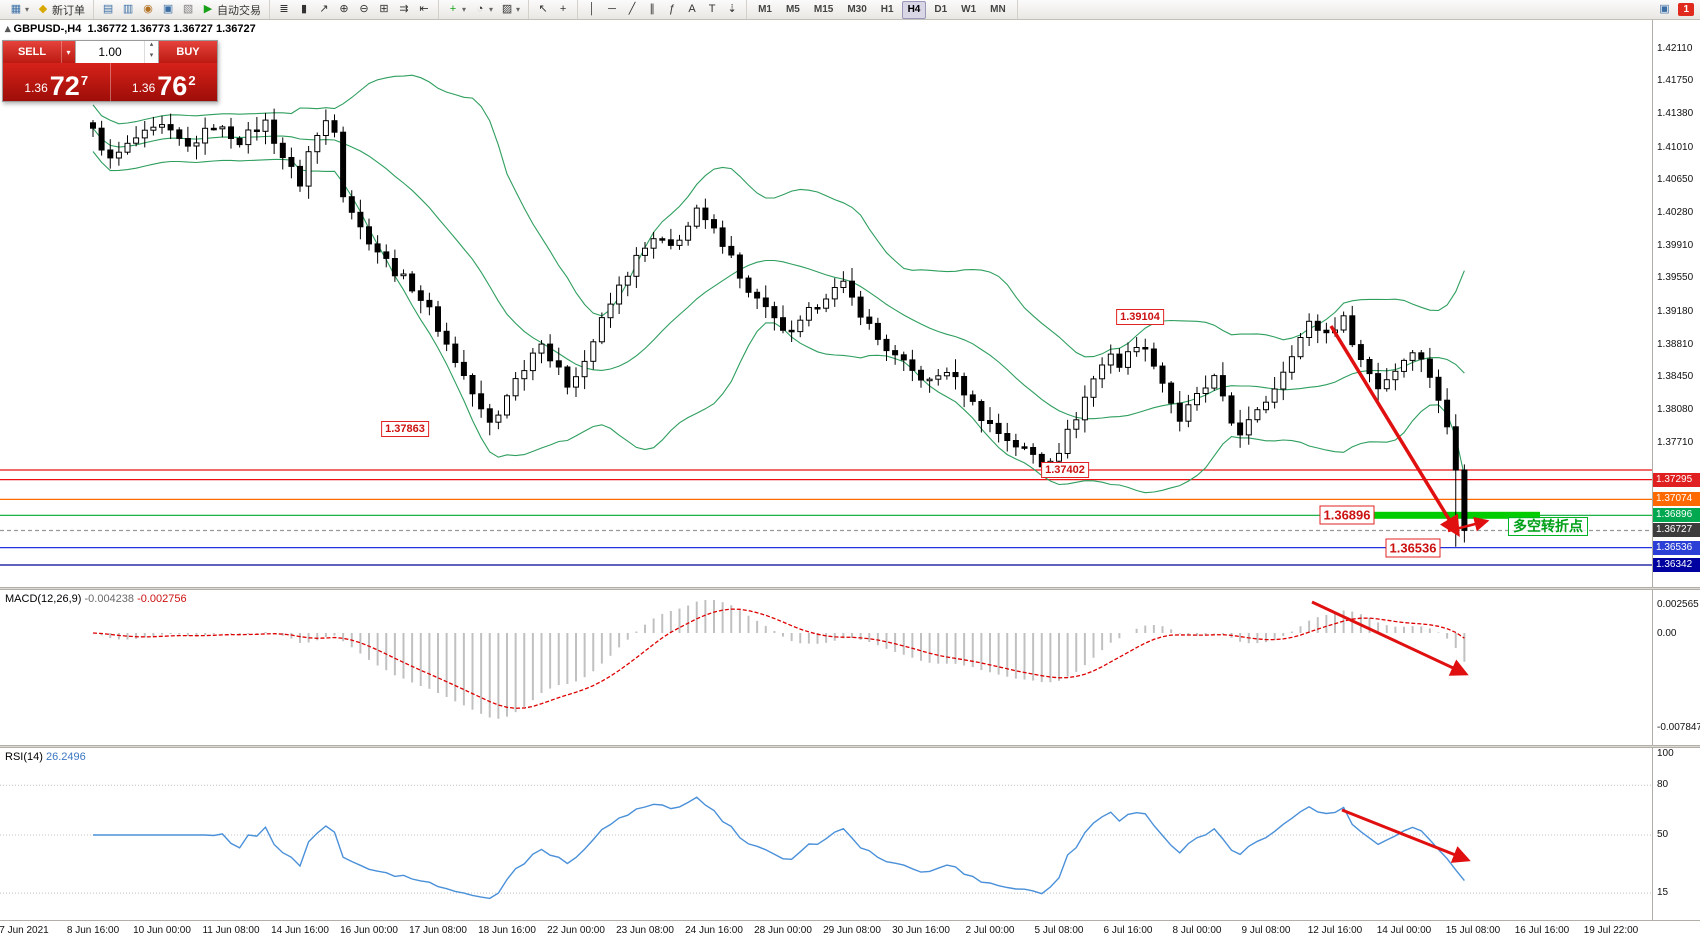 Image resolution: width=1700 pixels, height=942 pixels. Describe the element at coordinates (732, 9) in the screenshot. I see `arrows-button: ⇣` at that location.